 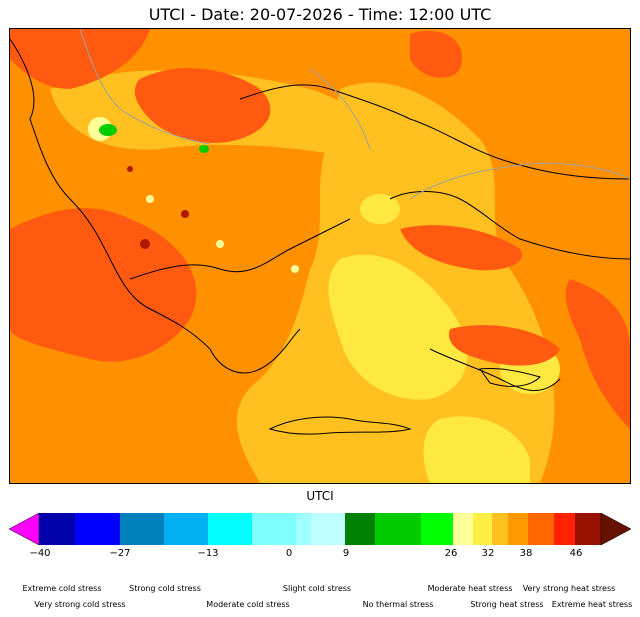 I want to click on label-very-strong-cold: Very strong cold stress, so click(x=80, y=604).